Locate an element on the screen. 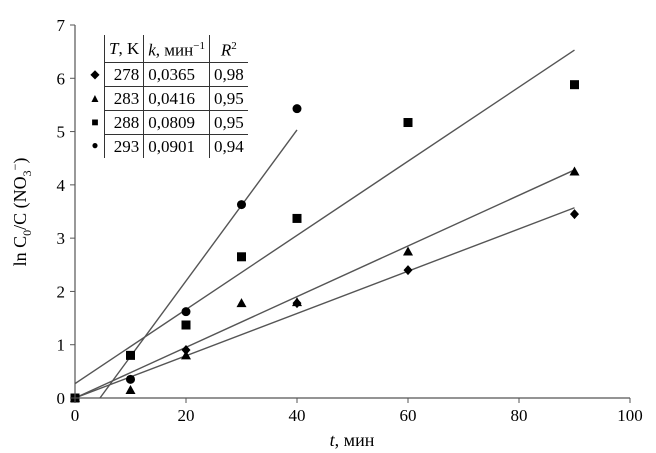  circle-marker-icon: ● is located at coordinates (95, 145).